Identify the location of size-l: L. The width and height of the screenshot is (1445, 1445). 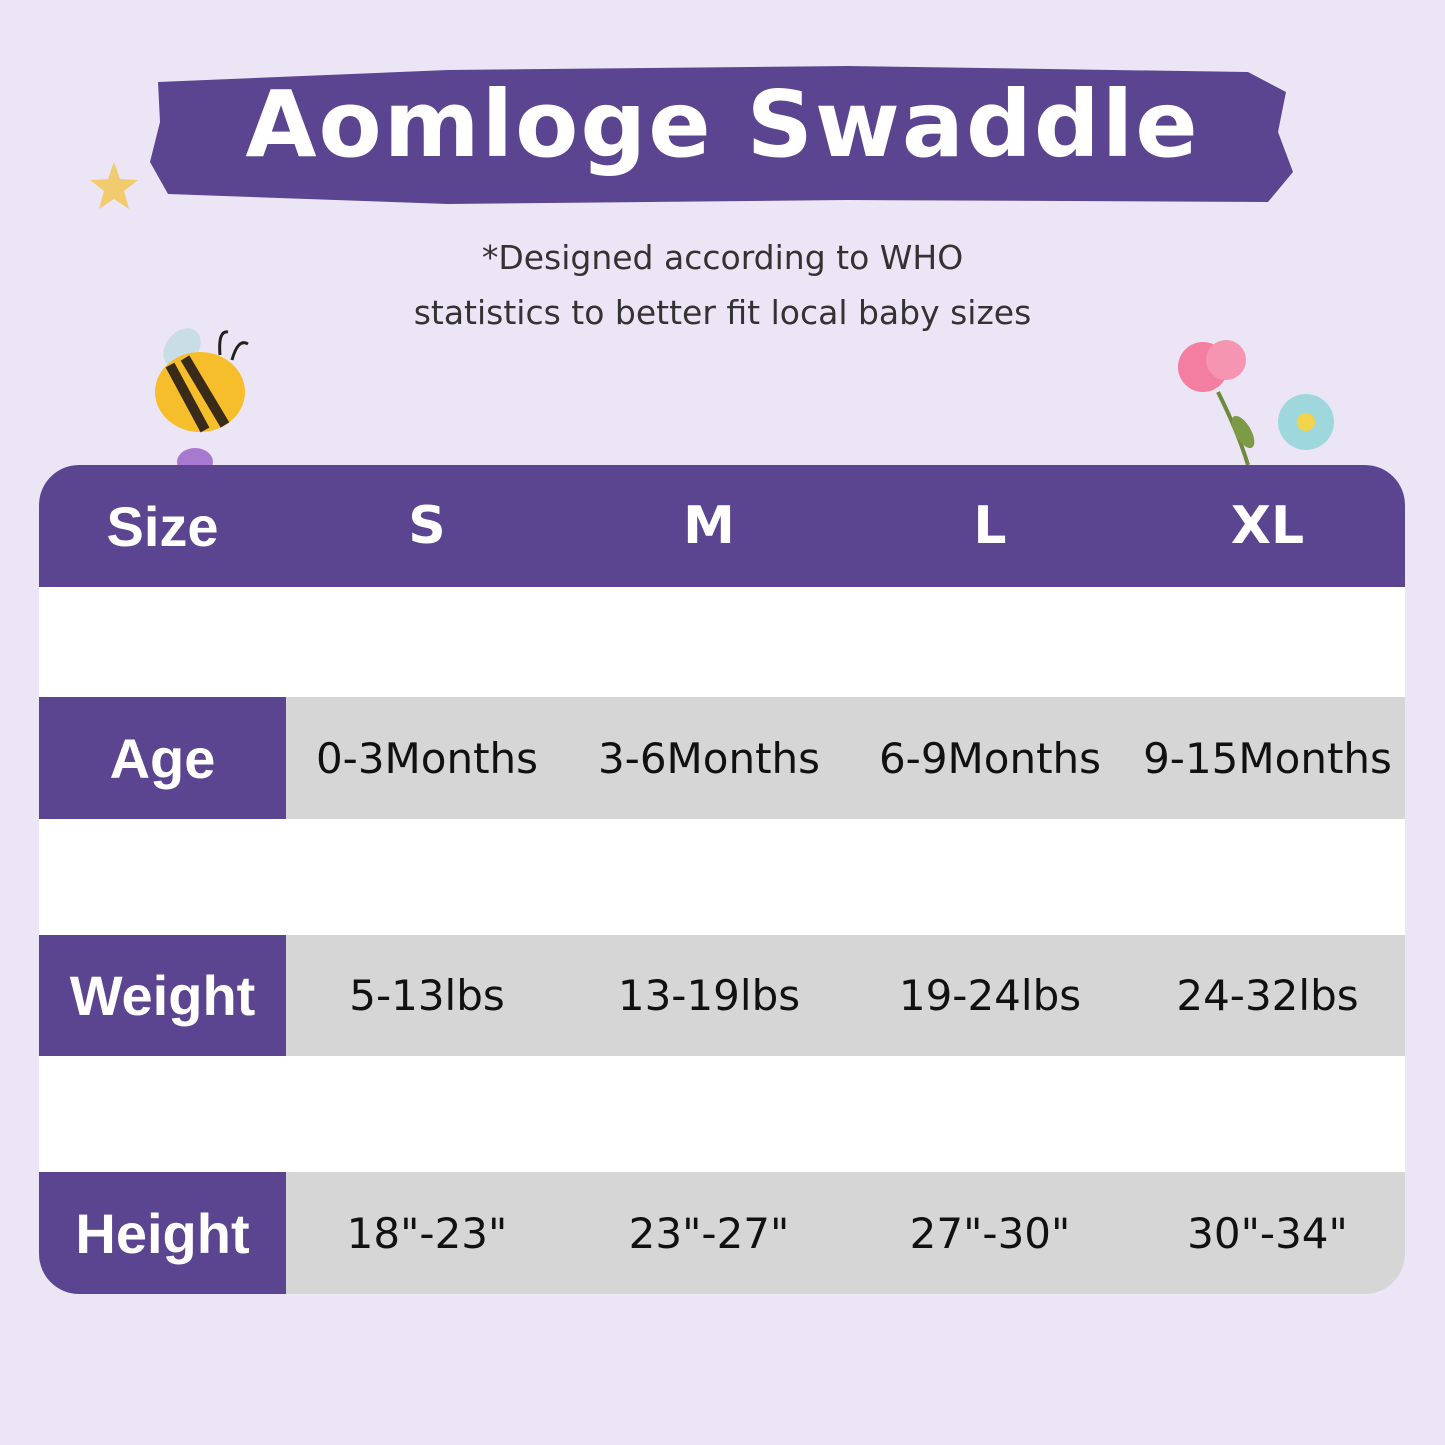
(990, 526).